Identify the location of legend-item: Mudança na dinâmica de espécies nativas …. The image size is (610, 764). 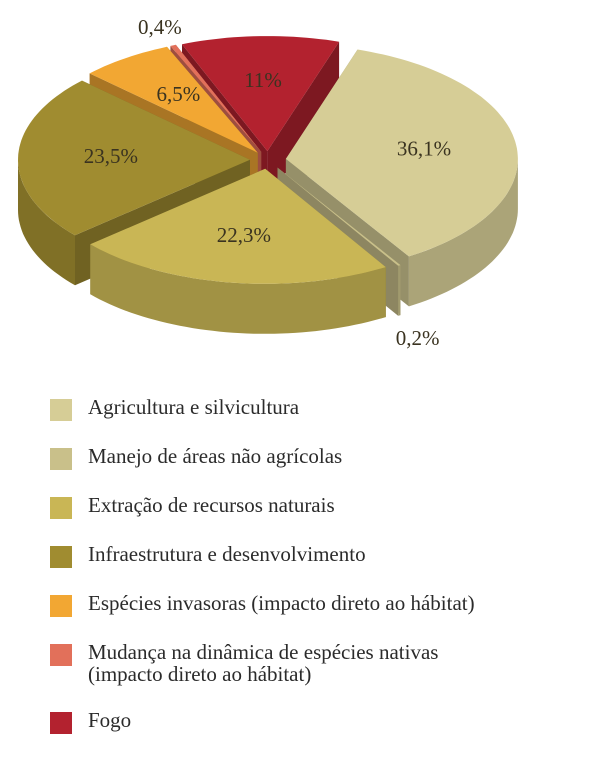
(330, 663).